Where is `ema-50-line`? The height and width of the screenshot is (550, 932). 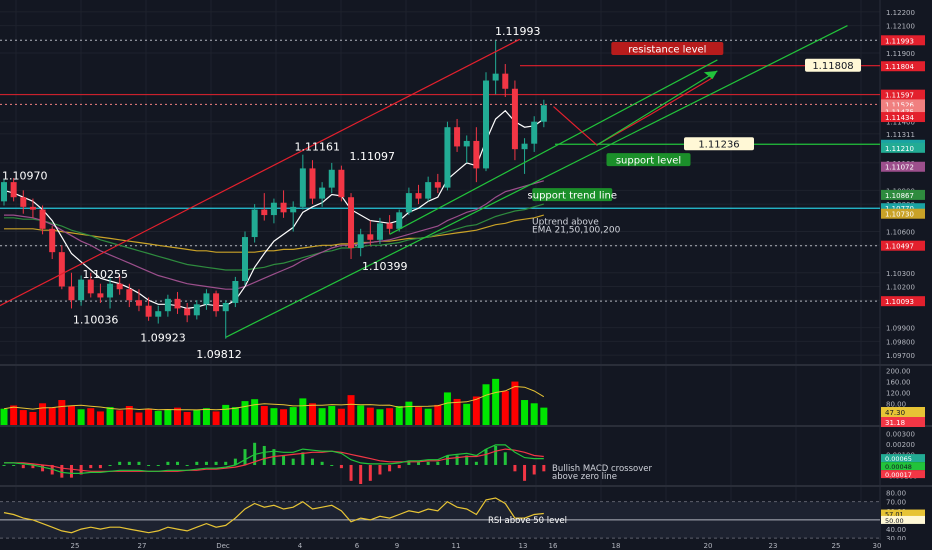
ema-50-line is located at coordinates (274, 235).